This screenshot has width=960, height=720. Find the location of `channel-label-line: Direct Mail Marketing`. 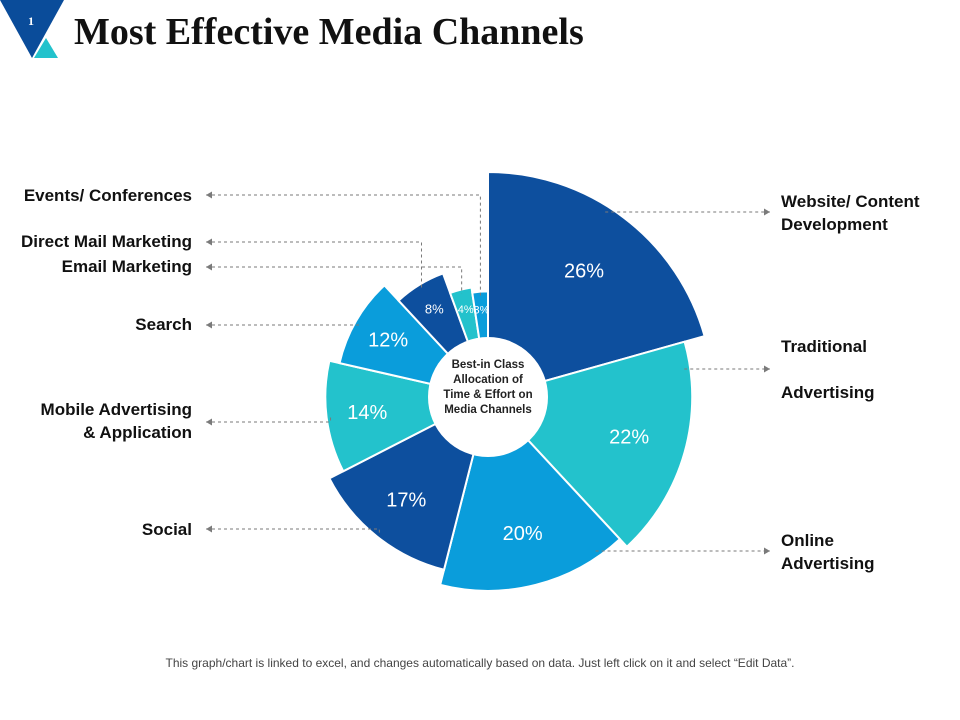

channel-label-line: Direct Mail Marketing is located at coordinates (106, 241).